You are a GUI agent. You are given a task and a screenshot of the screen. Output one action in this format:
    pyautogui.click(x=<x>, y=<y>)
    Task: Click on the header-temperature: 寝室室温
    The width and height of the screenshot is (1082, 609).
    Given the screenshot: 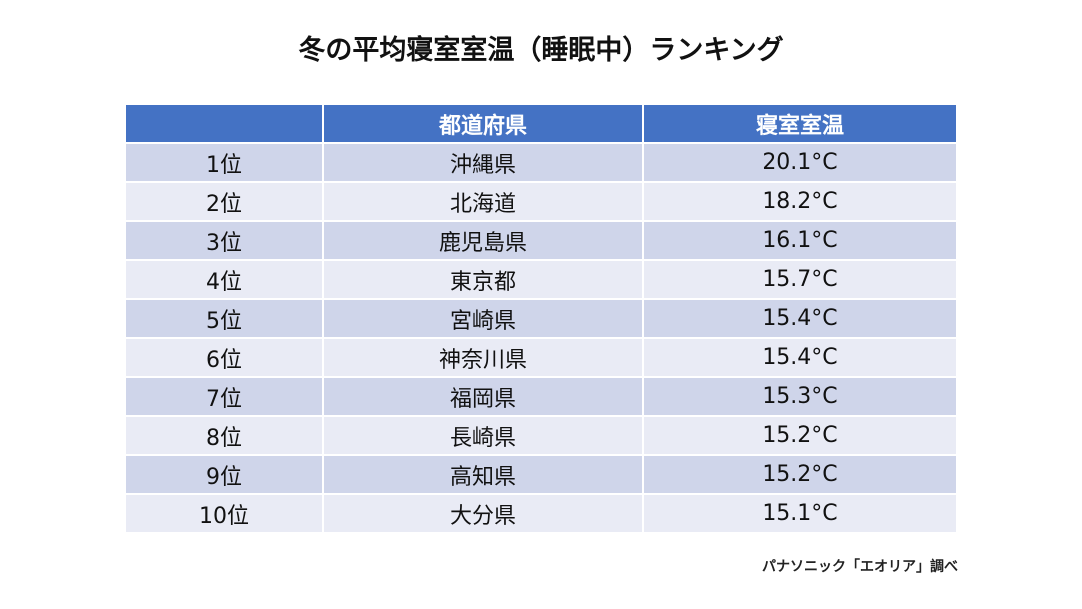 What is the action you would take?
    pyautogui.click(x=800, y=123)
    